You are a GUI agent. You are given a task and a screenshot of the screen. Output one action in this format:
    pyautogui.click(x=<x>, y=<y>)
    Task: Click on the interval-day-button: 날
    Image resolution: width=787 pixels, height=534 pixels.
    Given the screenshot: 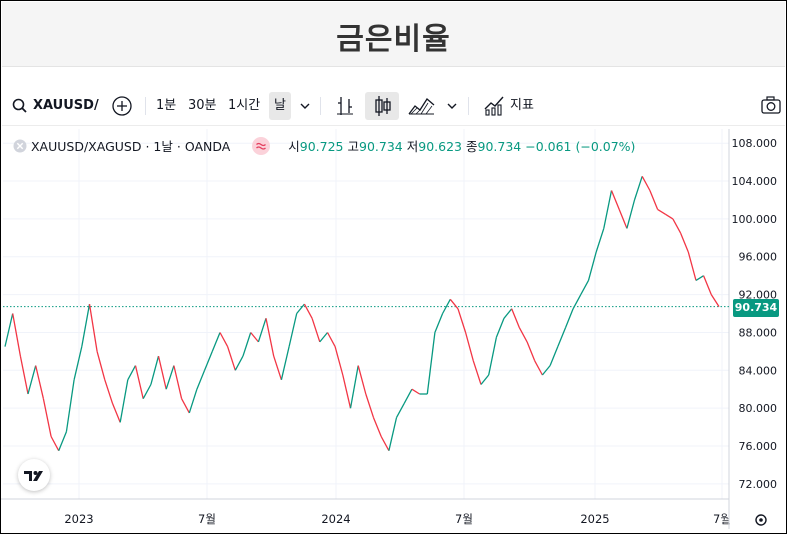 What is the action you would take?
    pyautogui.click(x=280, y=105)
    